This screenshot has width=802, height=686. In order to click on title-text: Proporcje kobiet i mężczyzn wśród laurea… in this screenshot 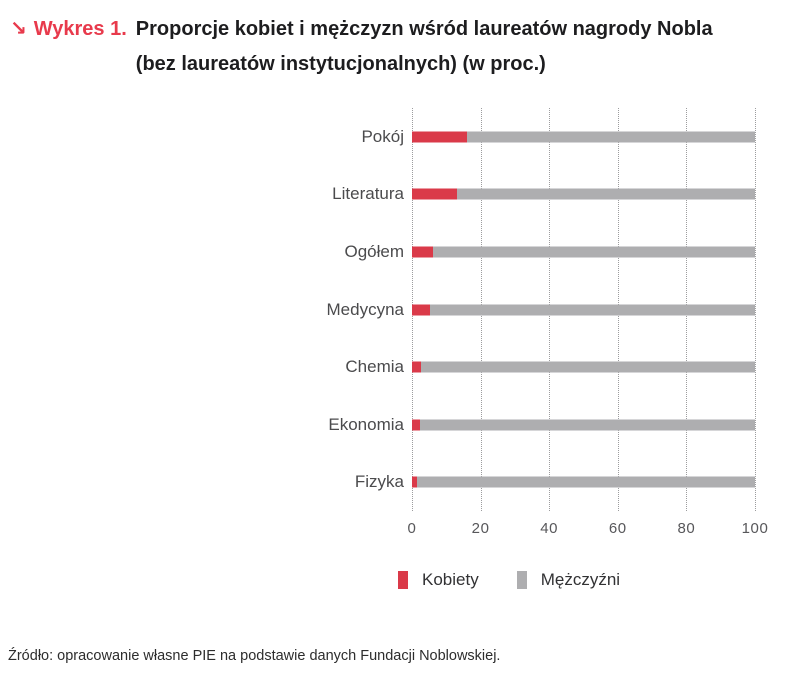, I will do `click(424, 47)`.